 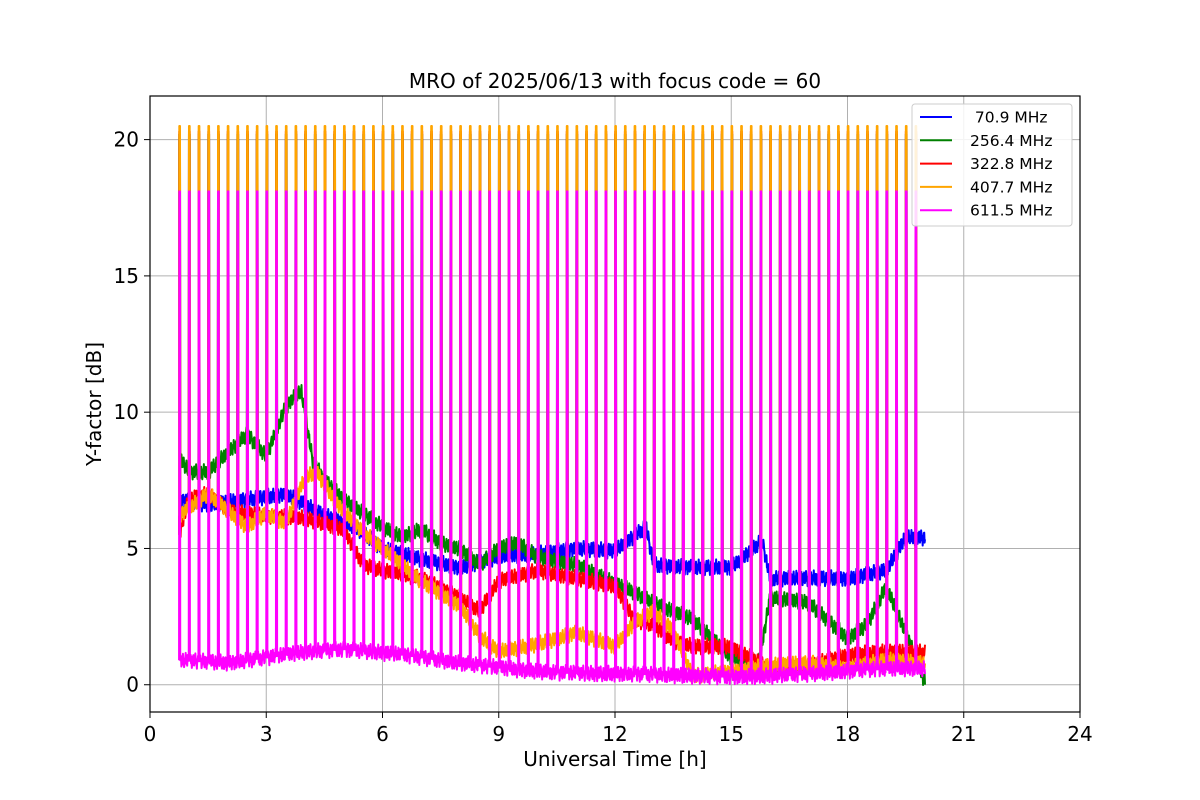 I want to click on legend-entry: 256.4 MHz, so click(x=1011, y=141).